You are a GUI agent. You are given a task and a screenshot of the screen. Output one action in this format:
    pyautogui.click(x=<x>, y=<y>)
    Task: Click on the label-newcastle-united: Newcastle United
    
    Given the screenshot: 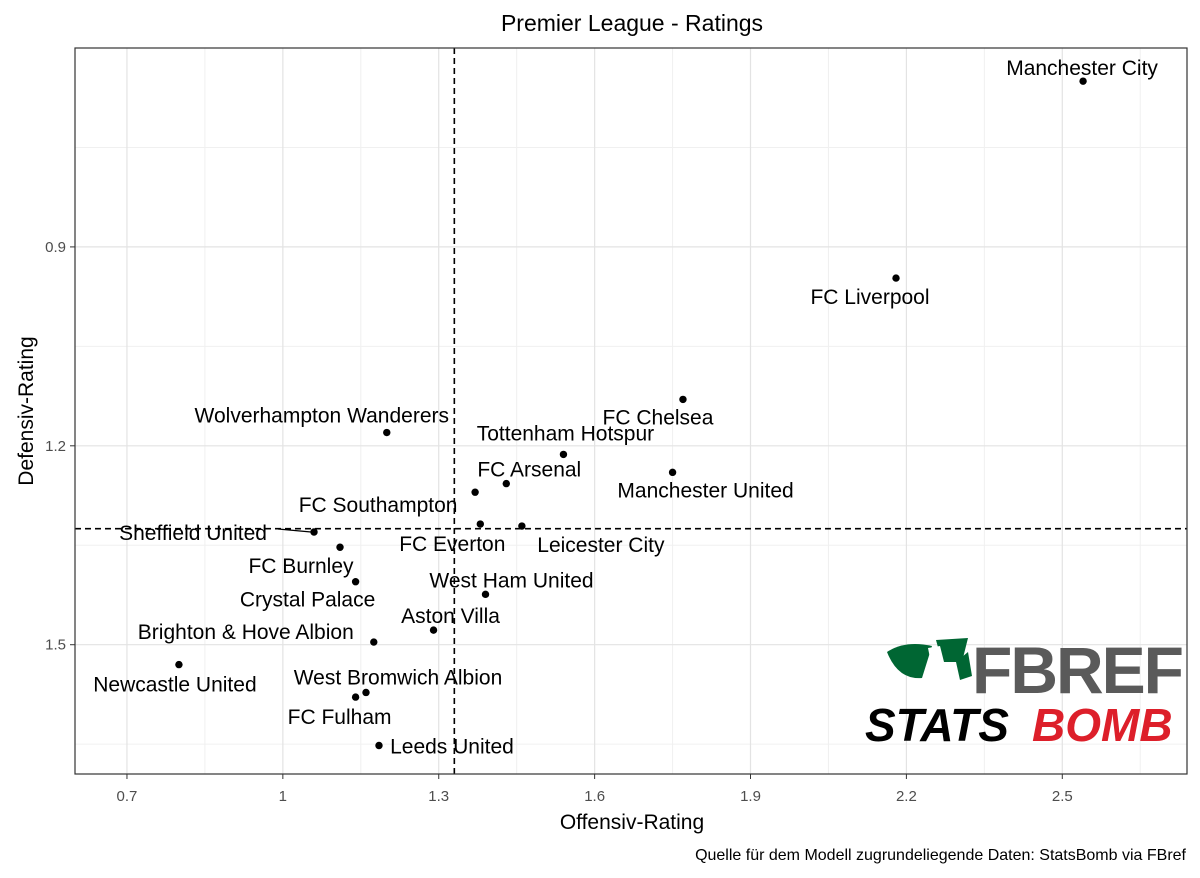 What is the action you would take?
    pyautogui.click(x=174, y=685)
    